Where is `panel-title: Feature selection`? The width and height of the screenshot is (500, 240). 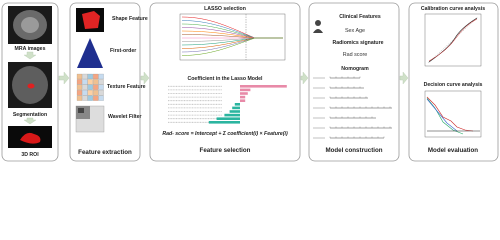
panel-title: Feature selection is located at coordinates (225, 150).